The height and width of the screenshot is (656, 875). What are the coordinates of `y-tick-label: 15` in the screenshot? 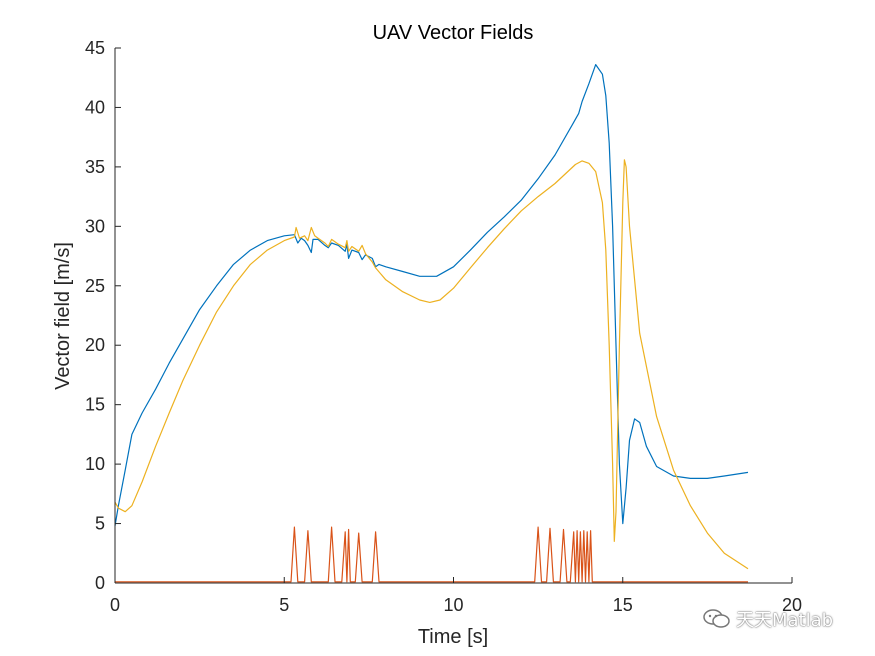 It's located at (95, 405).